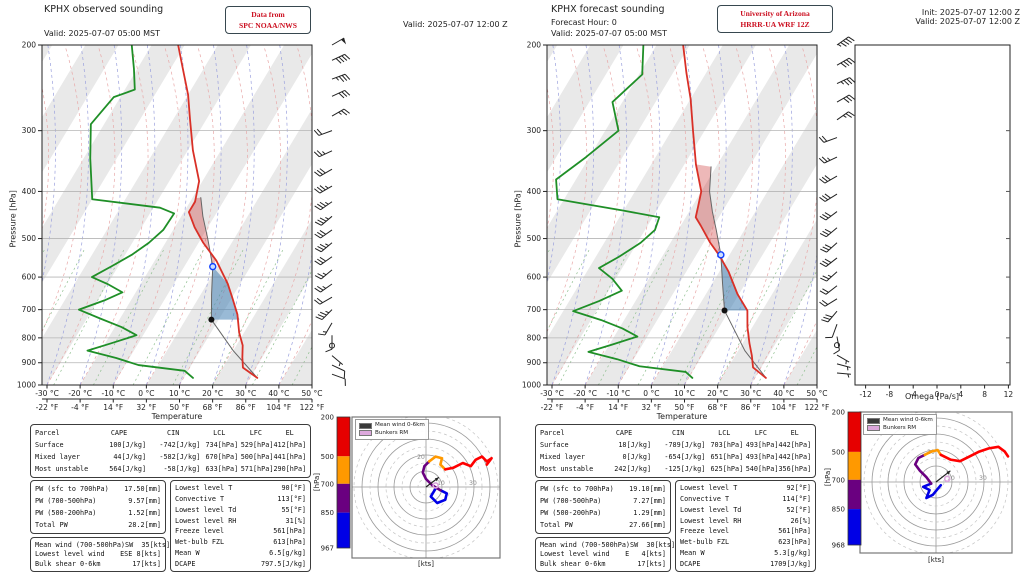 The height and width of the screenshot is (573, 1024). What do you see at coordinates (534, 362) in the screenshot?
I see `pressure-tick-label: 900` at bounding box center [534, 362].